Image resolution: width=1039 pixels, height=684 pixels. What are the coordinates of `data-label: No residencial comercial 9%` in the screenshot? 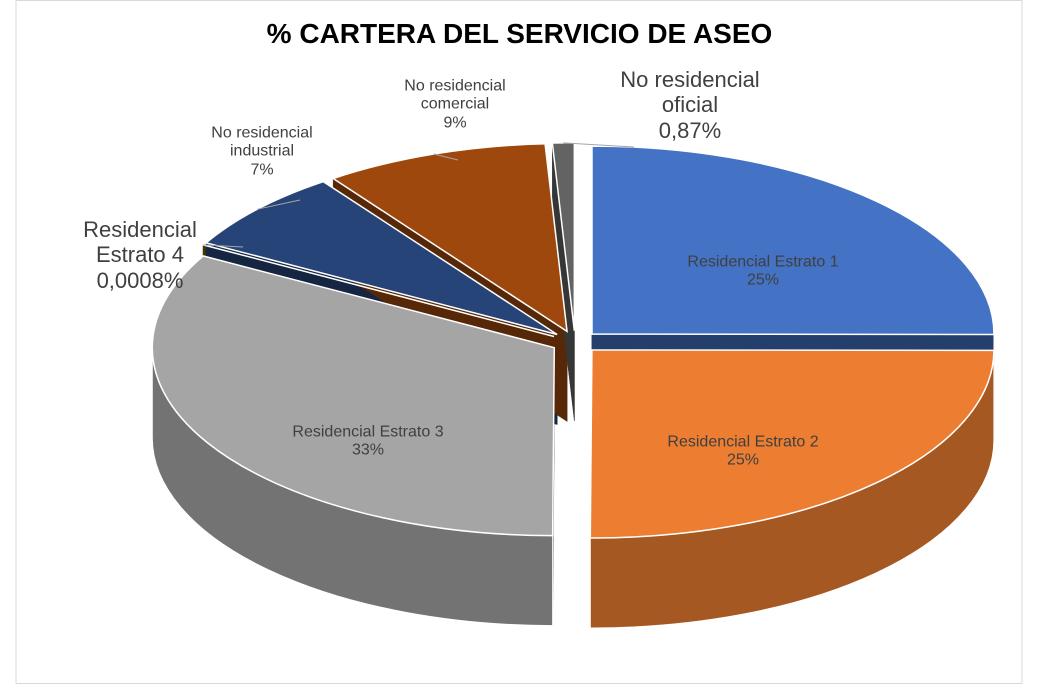 It's located at (455, 104).